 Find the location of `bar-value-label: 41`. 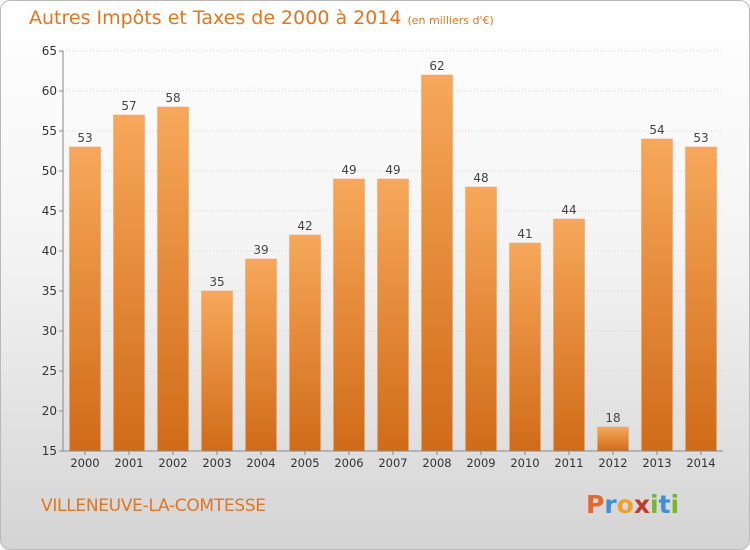

bar-value-label: 41 is located at coordinates (524, 234).